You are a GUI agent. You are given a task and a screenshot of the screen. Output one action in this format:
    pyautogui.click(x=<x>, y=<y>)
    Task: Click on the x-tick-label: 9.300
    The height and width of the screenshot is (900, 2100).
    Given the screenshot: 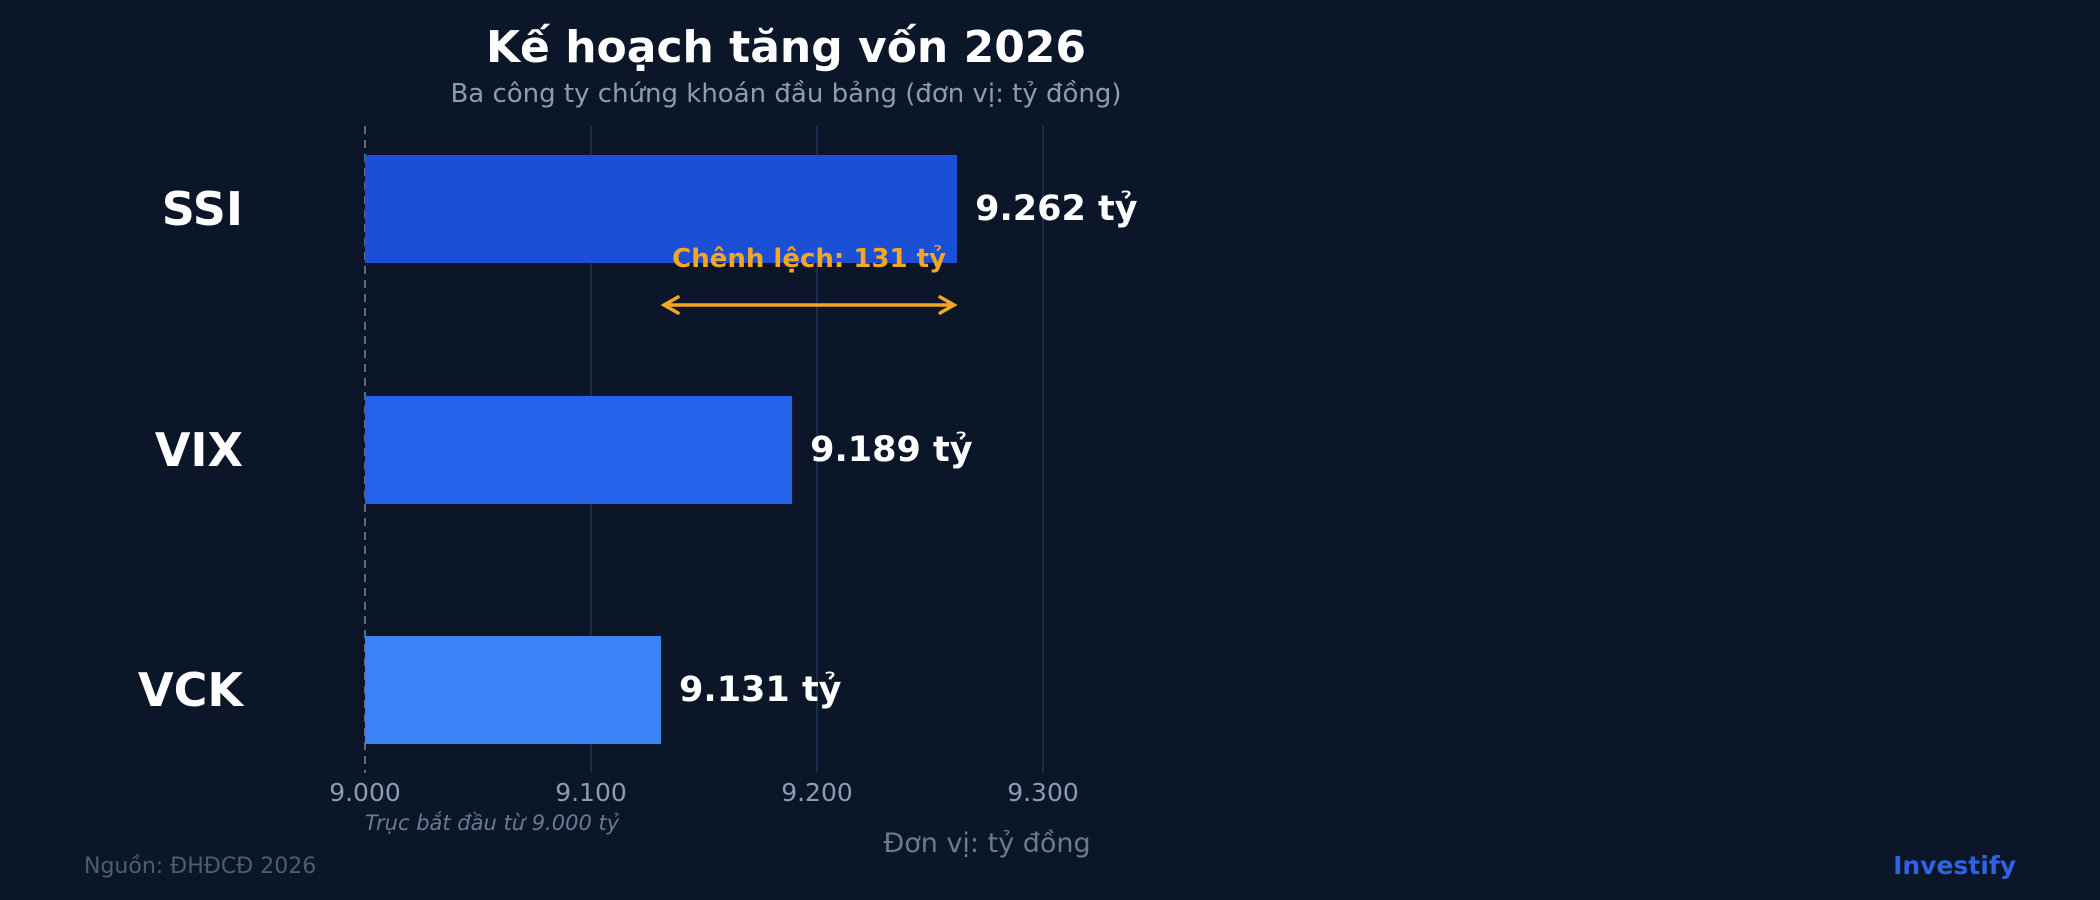 What is the action you would take?
    pyautogui.click(x=1043, y=792)
    